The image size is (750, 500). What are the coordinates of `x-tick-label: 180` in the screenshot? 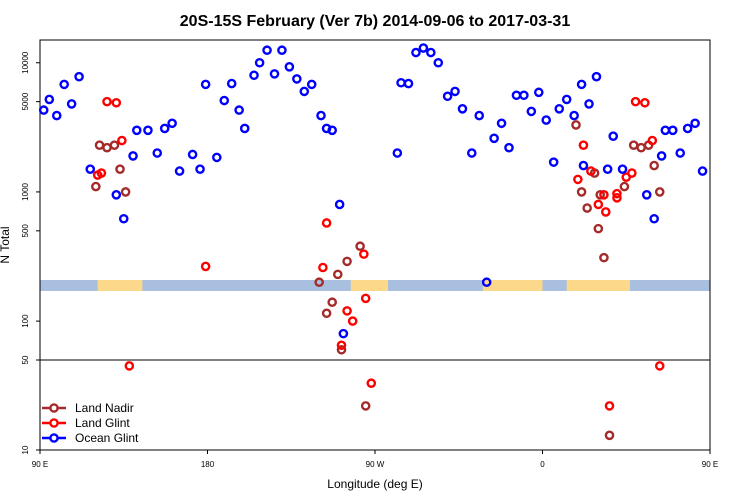 It's located at (208, 464).